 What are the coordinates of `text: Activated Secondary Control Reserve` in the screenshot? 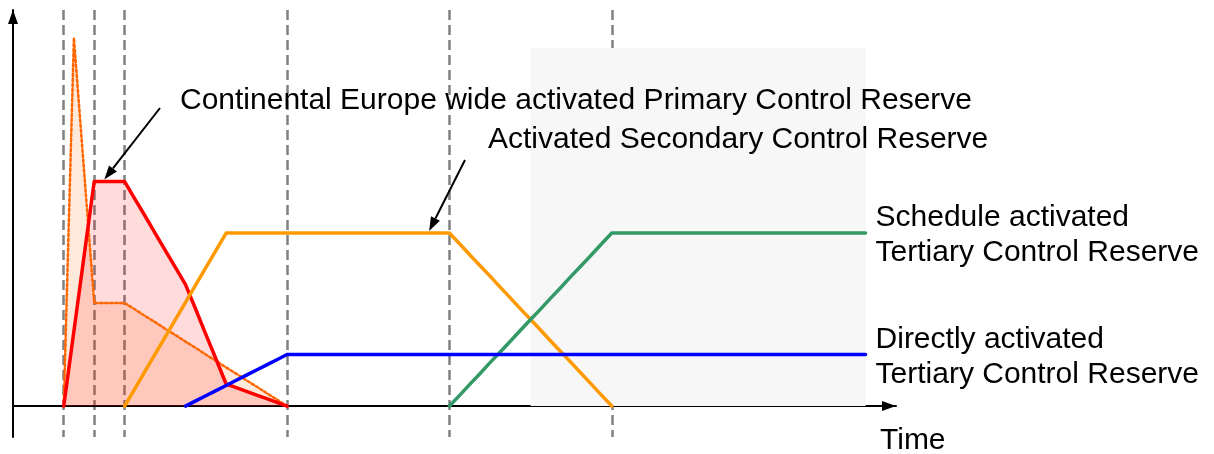 It's located at (738, 137).